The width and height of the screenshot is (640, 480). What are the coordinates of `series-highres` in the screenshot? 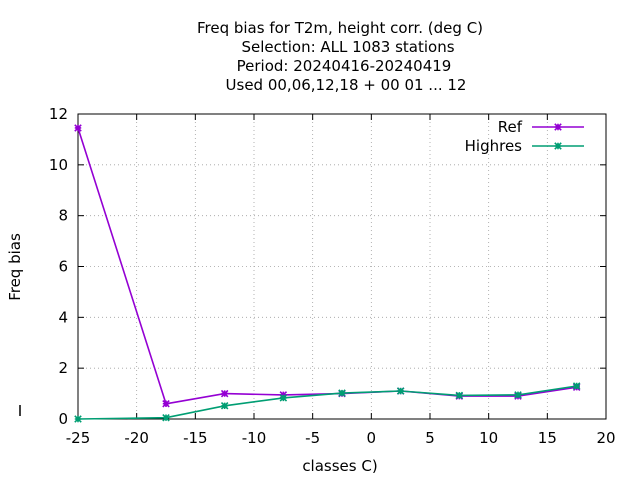 It's located at (327, 402).